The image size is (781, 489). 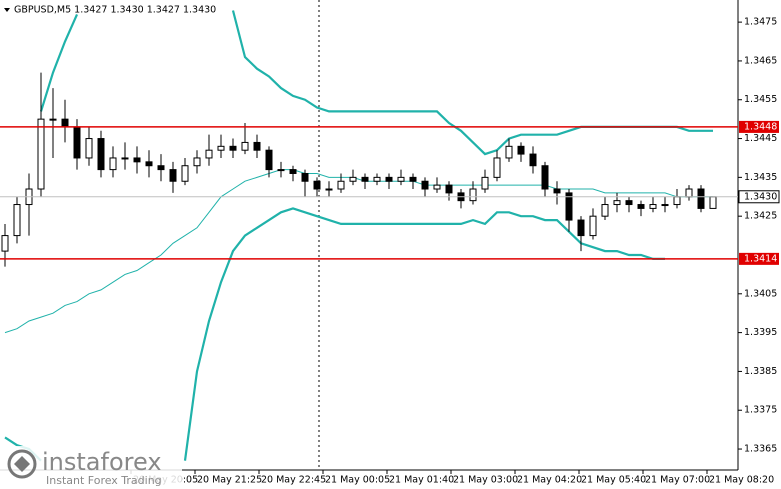 What do you see at coordinates (485, 480) in the screenshot?
I see `x-tick-label: 21 May 03:00` at bounding box center [485, 480].